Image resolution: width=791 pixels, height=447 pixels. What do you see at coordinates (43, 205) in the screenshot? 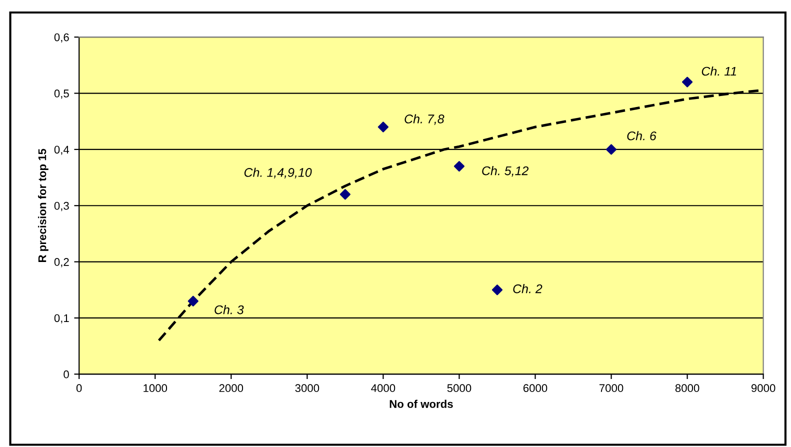
I see `y-axis-title: R precision for top 15` at bounding box center [43, 205].